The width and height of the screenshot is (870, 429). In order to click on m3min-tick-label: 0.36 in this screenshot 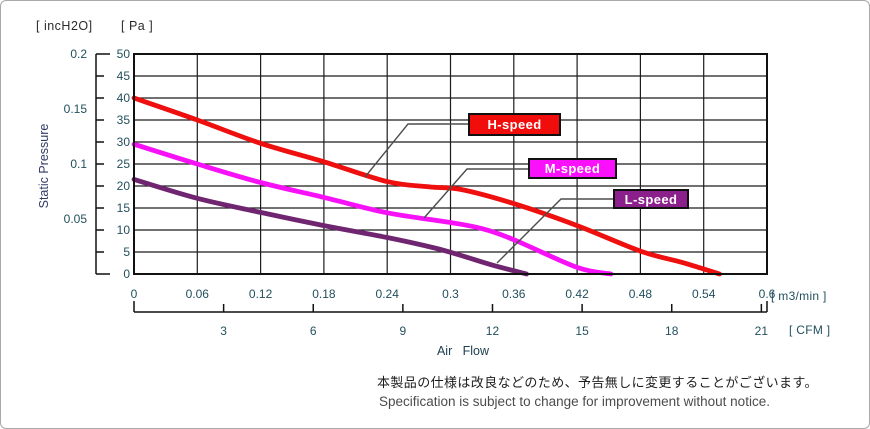, I will do `click(514, 294)`.